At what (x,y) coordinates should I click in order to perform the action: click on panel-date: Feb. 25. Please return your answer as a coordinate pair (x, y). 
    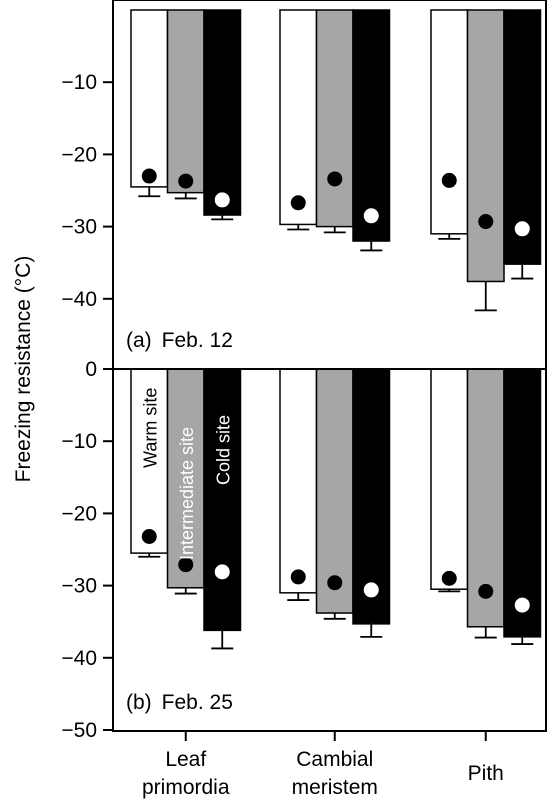
    Looking at the image, I should click on (197, 702).